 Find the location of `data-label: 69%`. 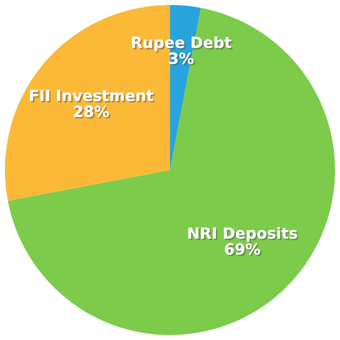

data-label: 69% is located at coordinates (243, 249).